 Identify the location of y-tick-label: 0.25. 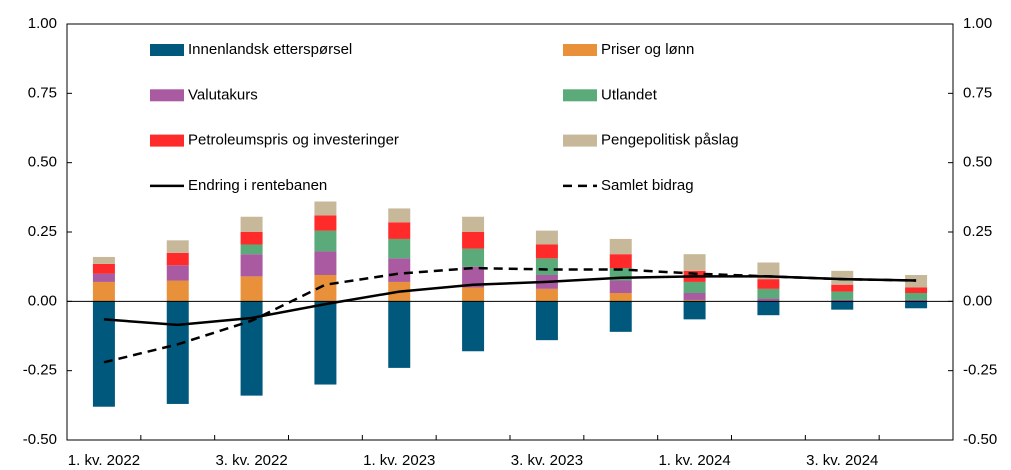
(42, 231).